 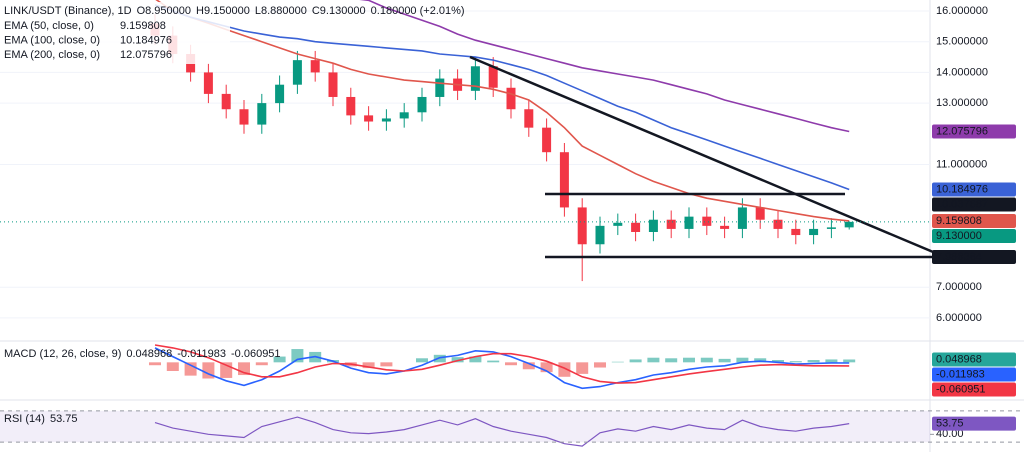 I want to click on legend-text: -0.060951, so click(x=256, y=354).